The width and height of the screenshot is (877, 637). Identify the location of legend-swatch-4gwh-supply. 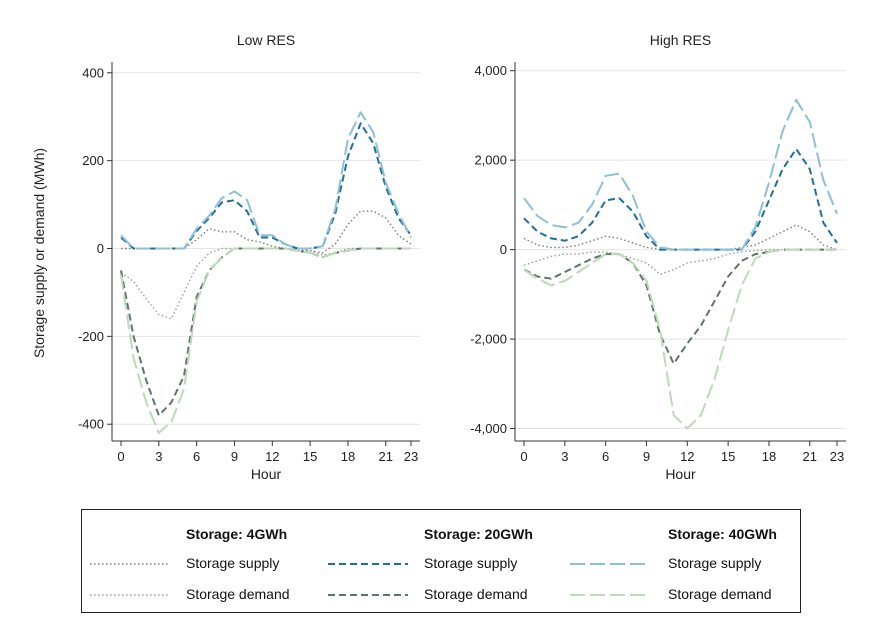
(130, 564).